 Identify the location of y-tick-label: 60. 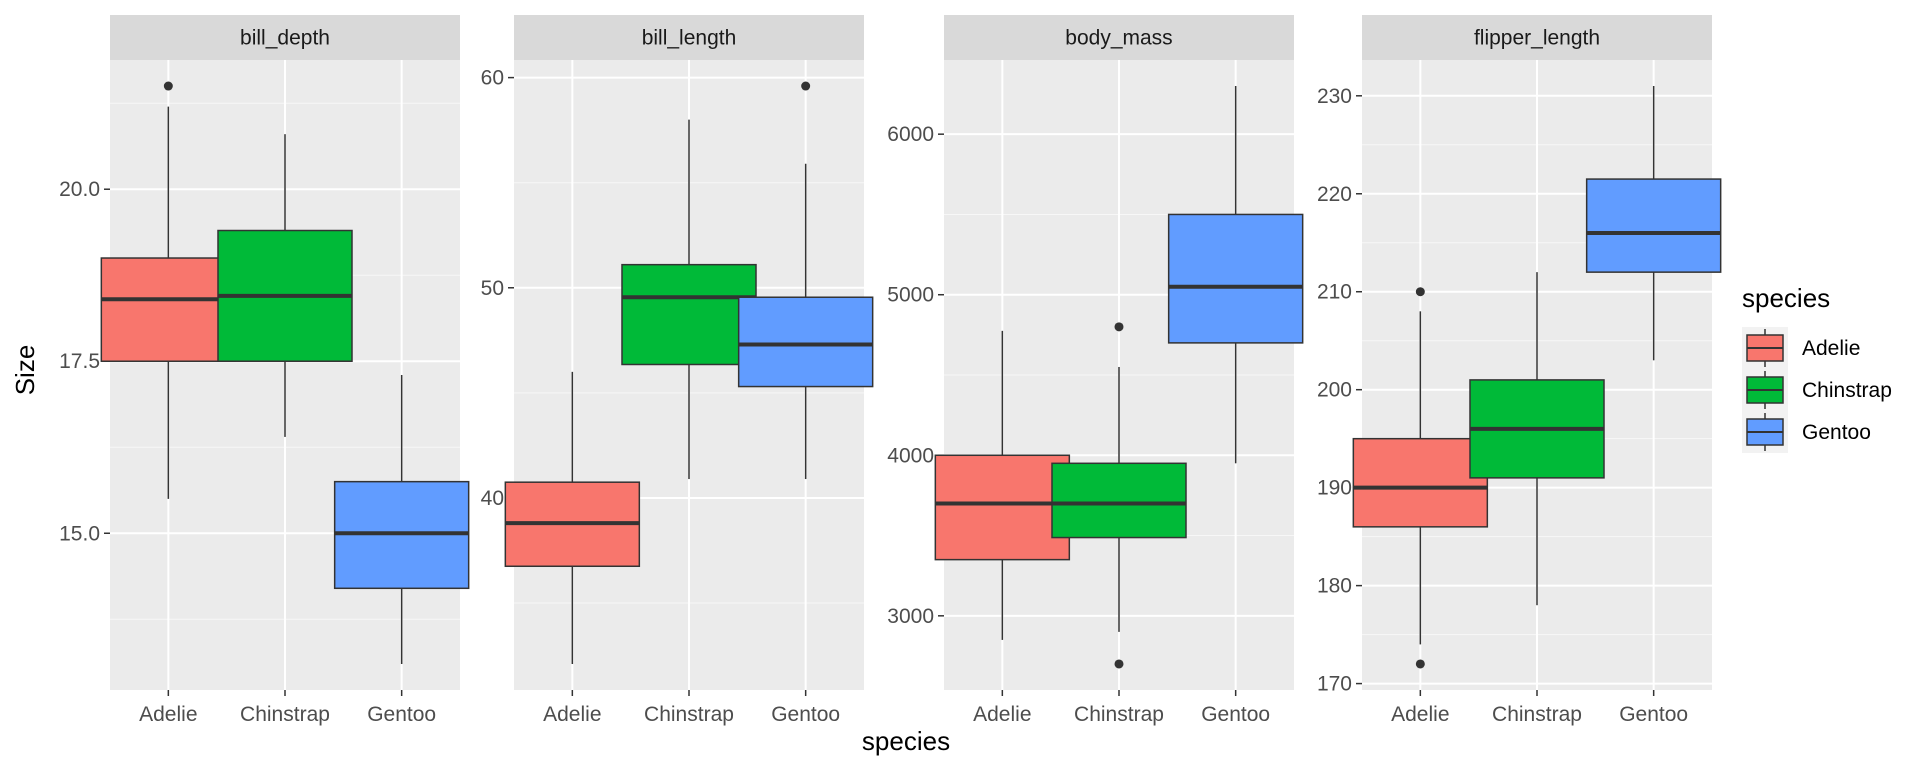
(492, 78).